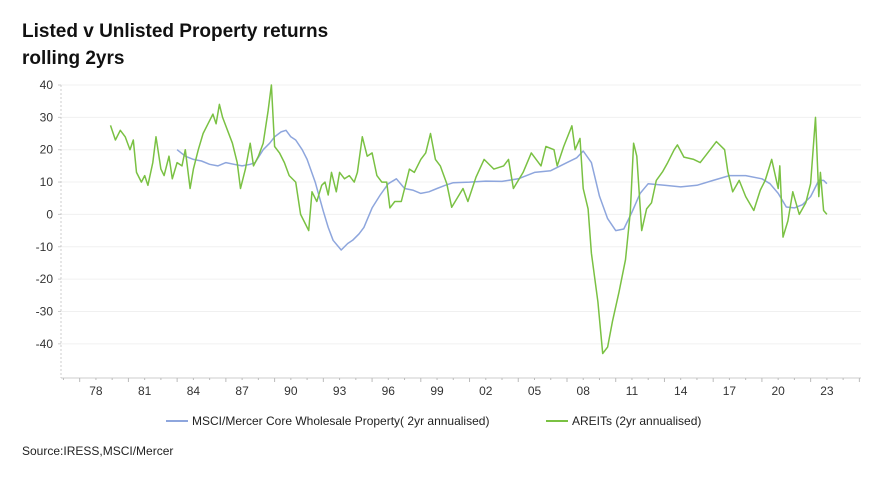 The height and width of the screenshot is (480, 887). Describe the element at coordinates (291, 391) in the screenshot. I see `x-tick-label: 90` at that location.